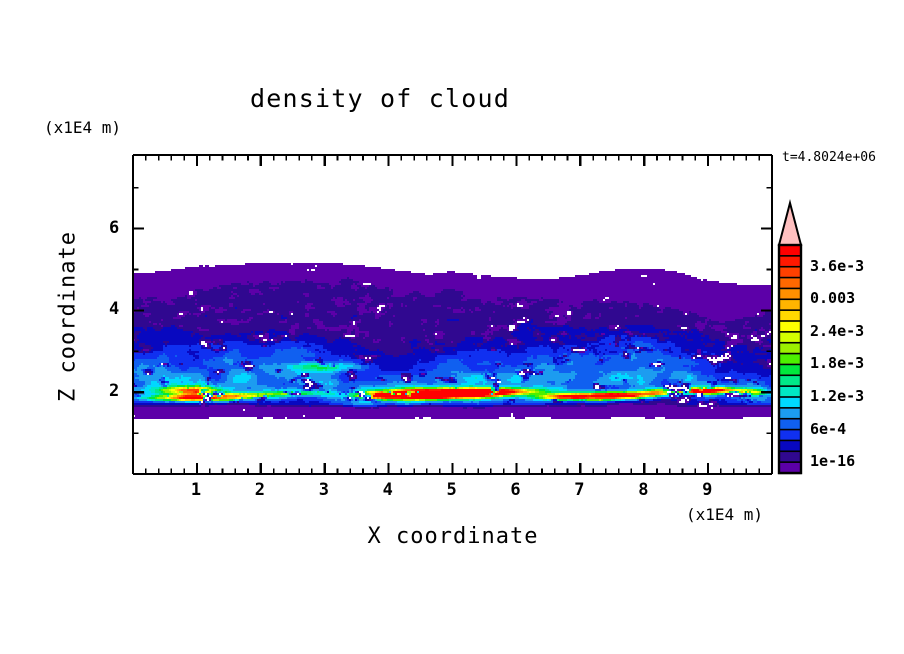  What do you see at coordinates (828, 428) in the screenshot?
I see `colorbar-tick-label: 6e-4` at bounding box center [828, 428].